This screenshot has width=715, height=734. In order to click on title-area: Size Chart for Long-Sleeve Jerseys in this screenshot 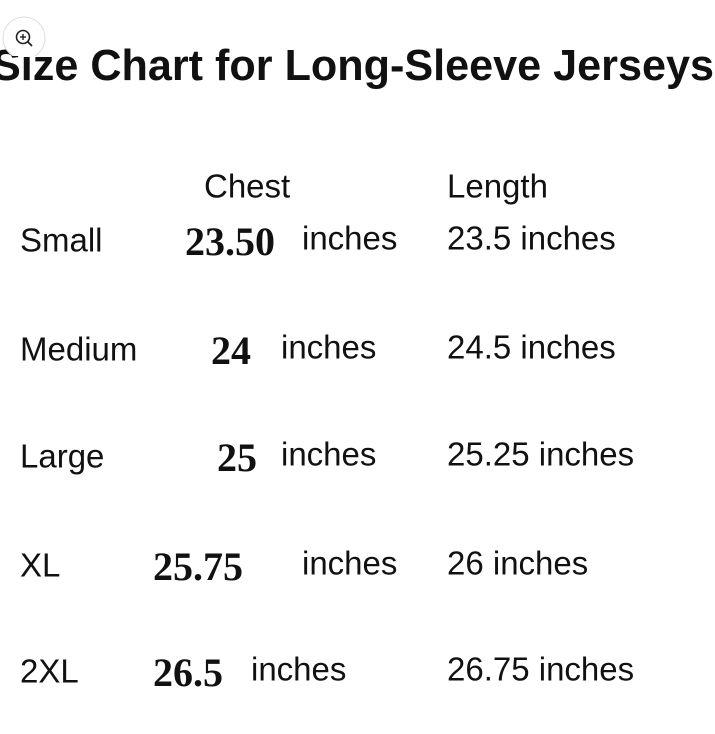, I will do `click(357, 65)`.